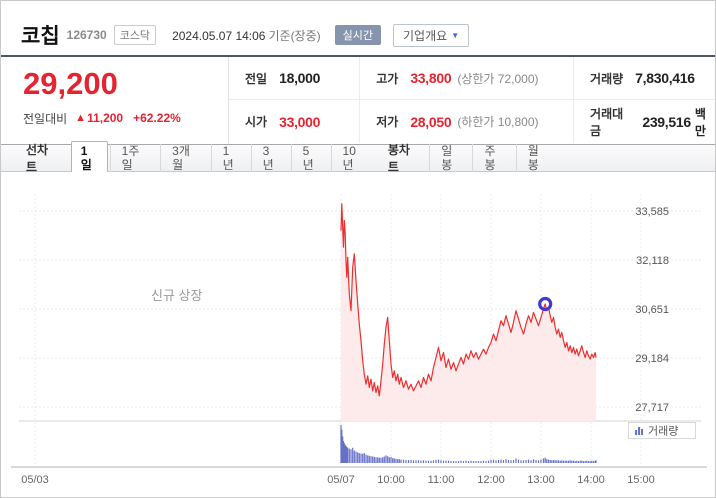 The height and width of the screenshot is (498, 716). I want to click on company-overview-label: 기업개요, so click(425, 35).